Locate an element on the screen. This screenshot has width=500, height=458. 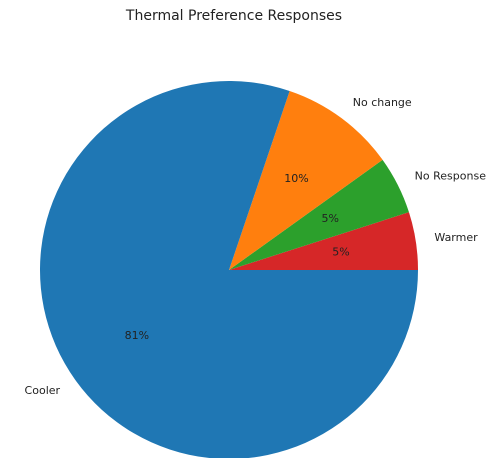
pie-category-label-no-change: No change is located at coordinates (382, 102).